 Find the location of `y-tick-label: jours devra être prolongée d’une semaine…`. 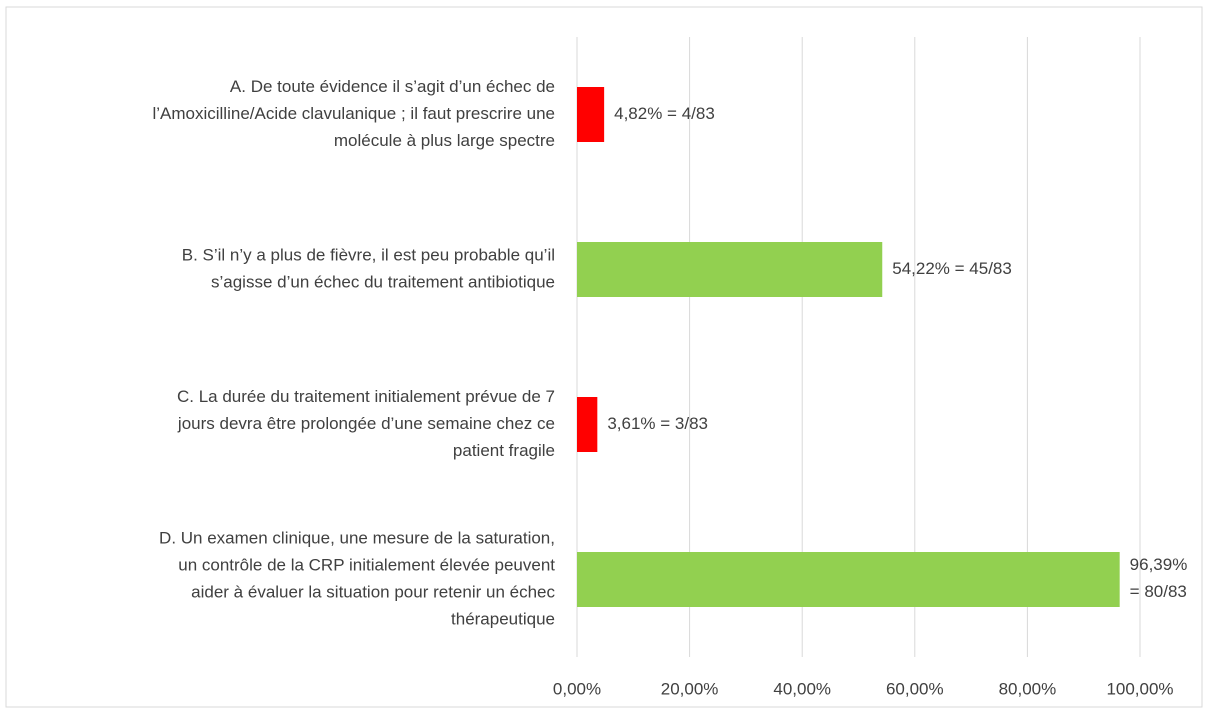

y-tick-label: jours devra être prolongée d’une semaine… is located at coordinates (366, 423).